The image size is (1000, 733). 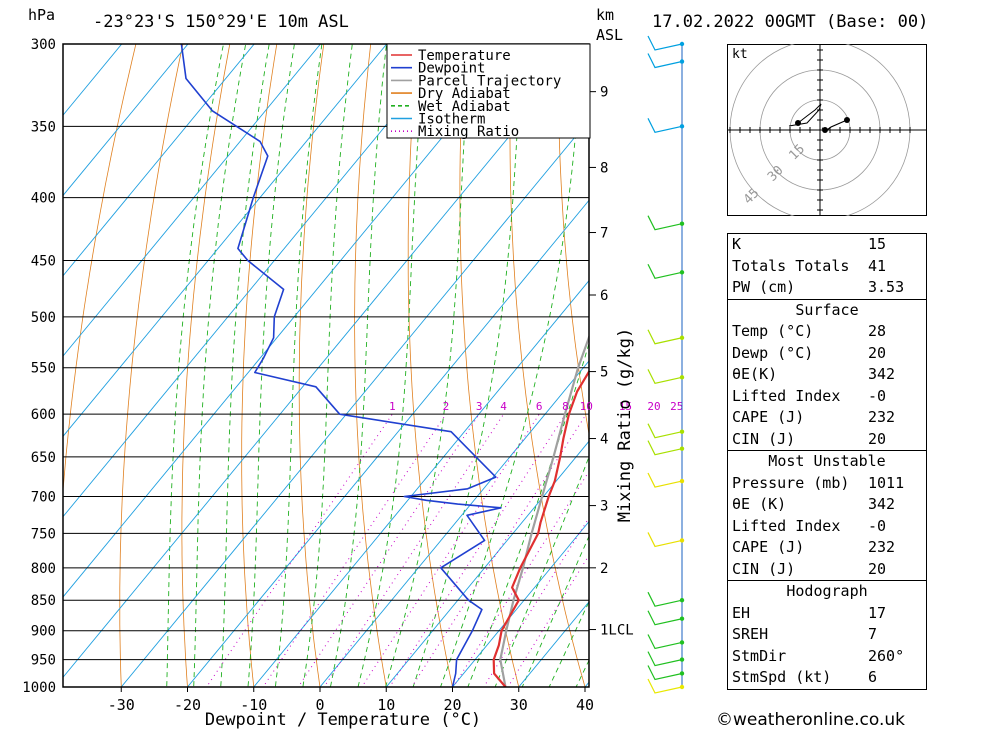 I want to click on pressure-tick-label: 300, so click(x=43, y=45).